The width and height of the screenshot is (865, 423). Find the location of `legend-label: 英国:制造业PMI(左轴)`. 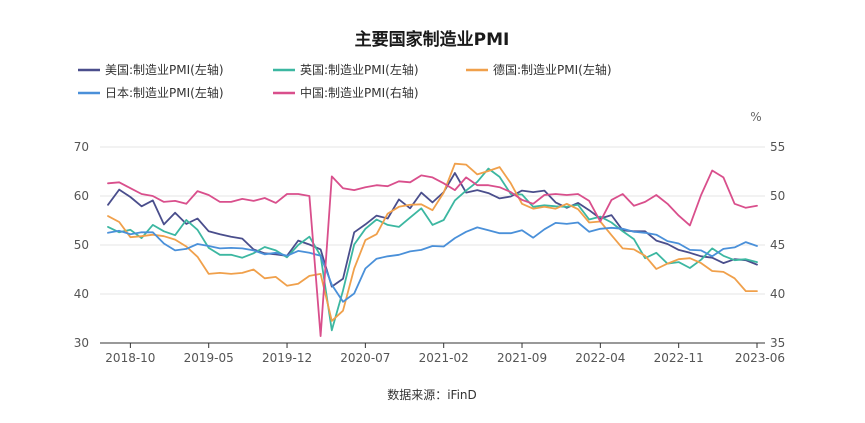

legend-label: 英国:制造业PMI(左轴) is located at coordinates (359, 69).